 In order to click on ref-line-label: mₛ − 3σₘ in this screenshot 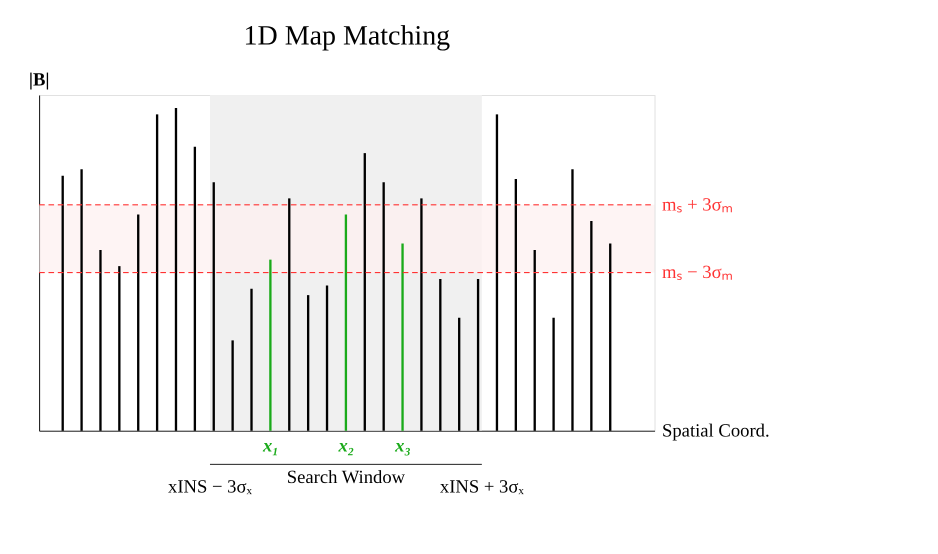, I will do `click(697, 273)`.